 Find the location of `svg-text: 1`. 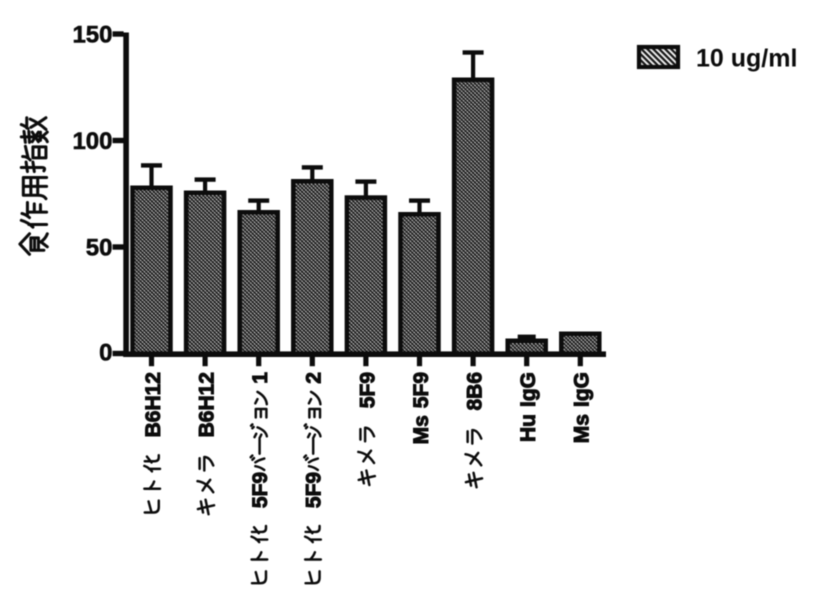

svg-text: 1 is located at coordinates (260, 378).